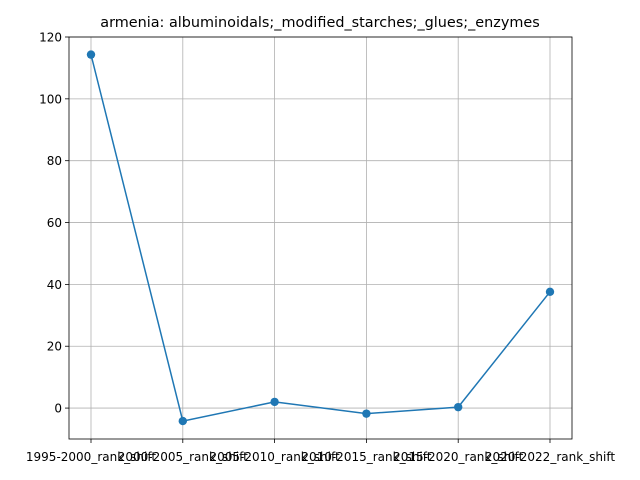  What do you see at coordinates (275, 457) in the screenshot?
I see `x-tick-label: 2005-2010_rank_shift` at bounding box center [275, 457].